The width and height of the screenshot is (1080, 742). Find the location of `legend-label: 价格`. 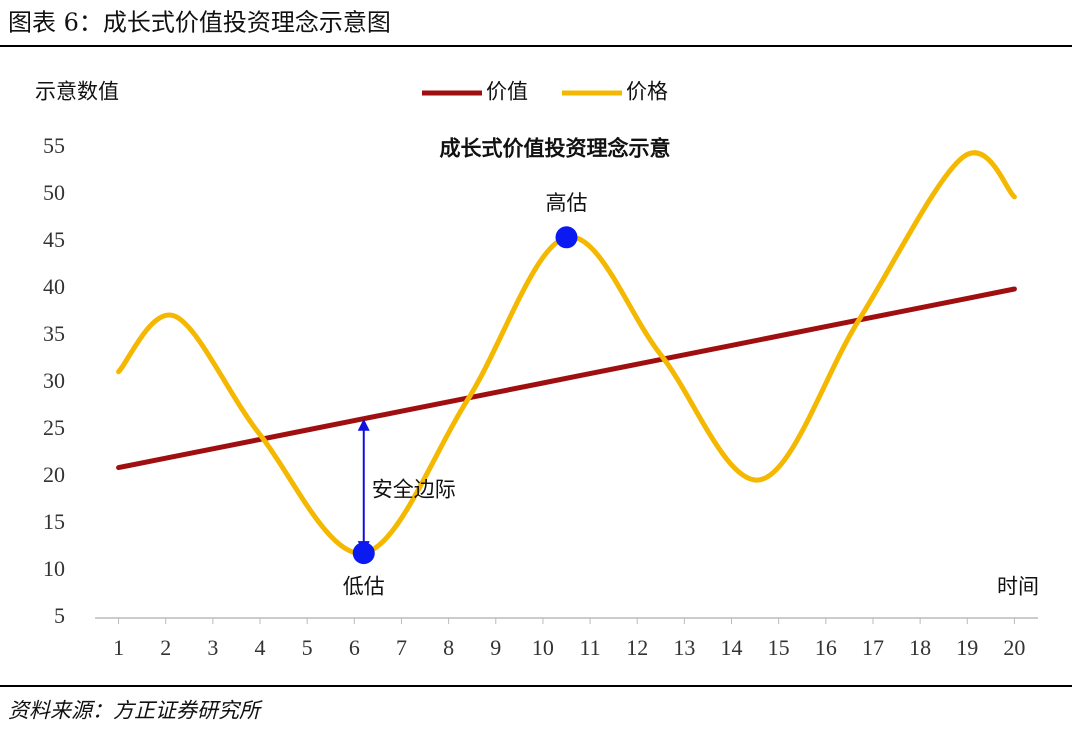

legend-label: 价格 is located at coordinates (647, 92).